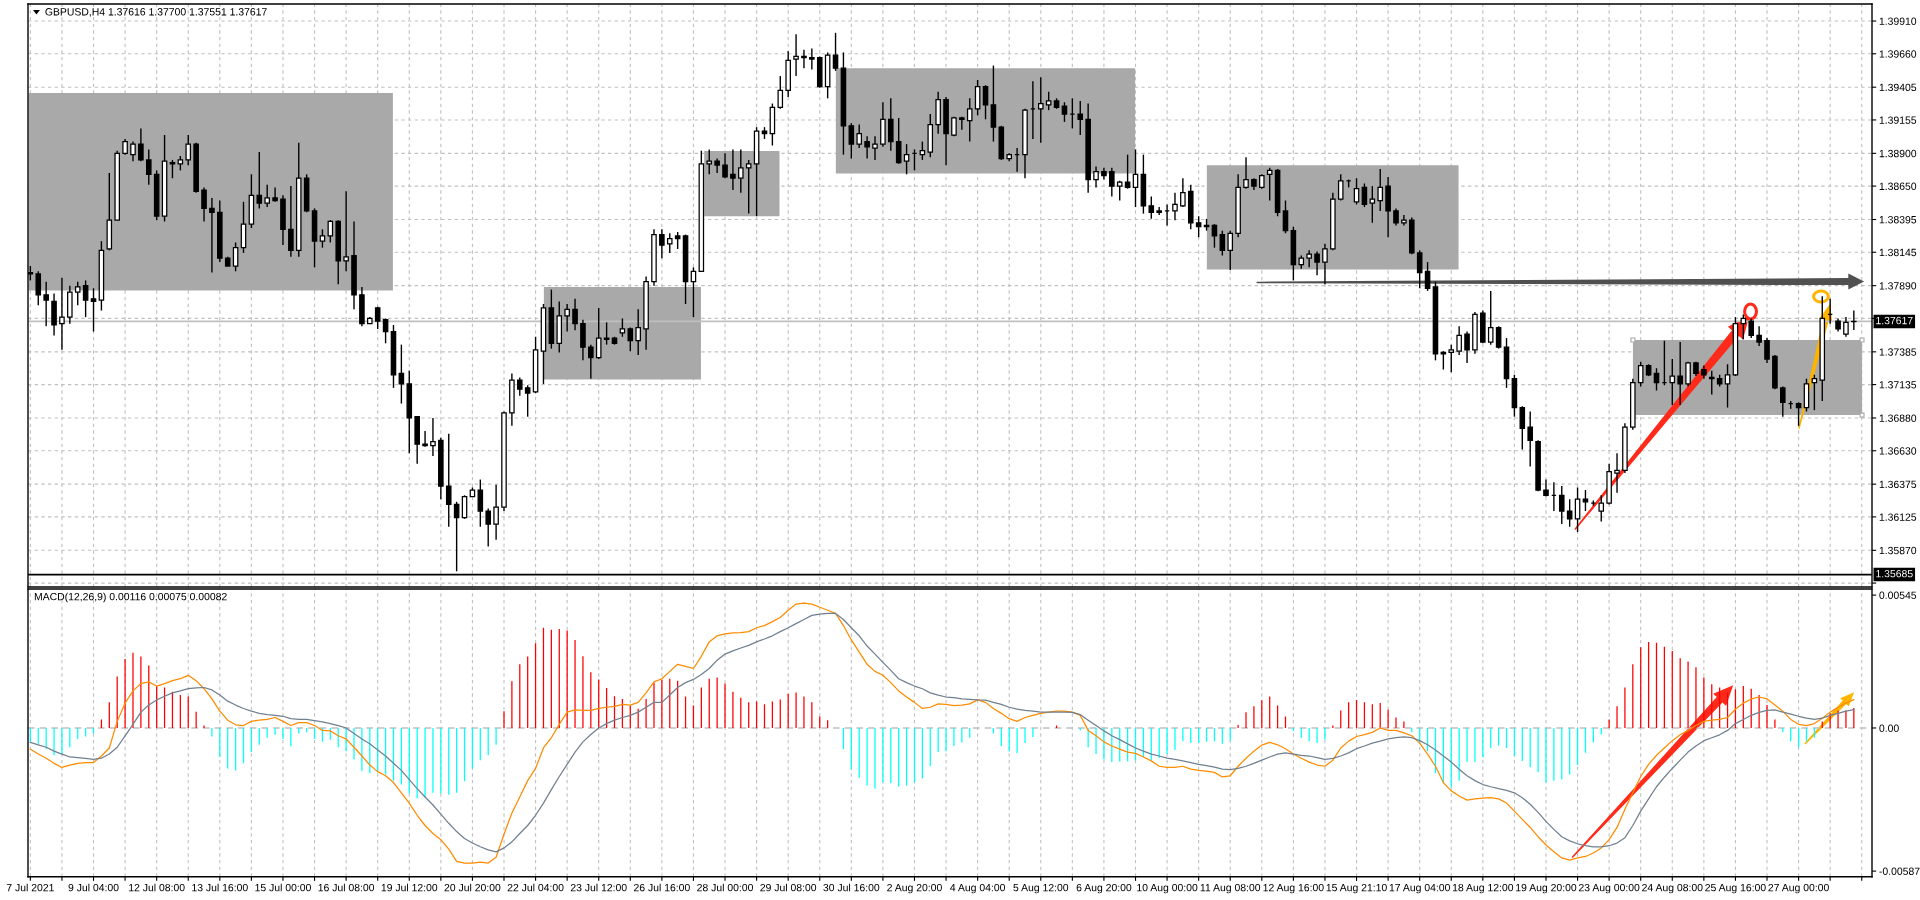  I want to click on x-tick-label: 25 Aug 16:00, so click(1735, 888).